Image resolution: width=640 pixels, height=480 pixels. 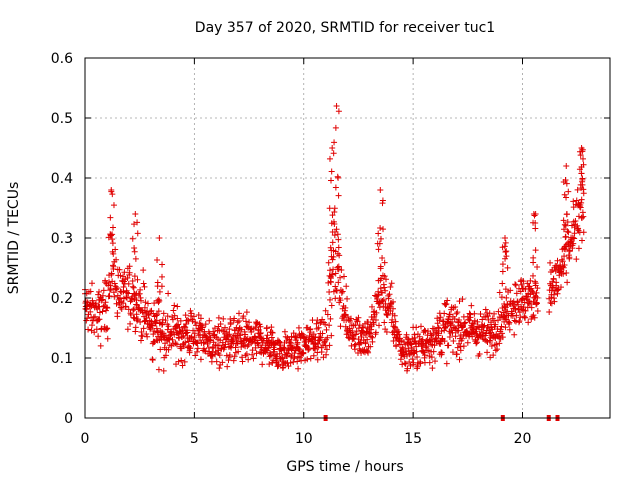 What do you see at coordinates (344, 467) in the screenshot?
I see `x-axis-label: GPS time / hours` at bounding box center [344, 467].